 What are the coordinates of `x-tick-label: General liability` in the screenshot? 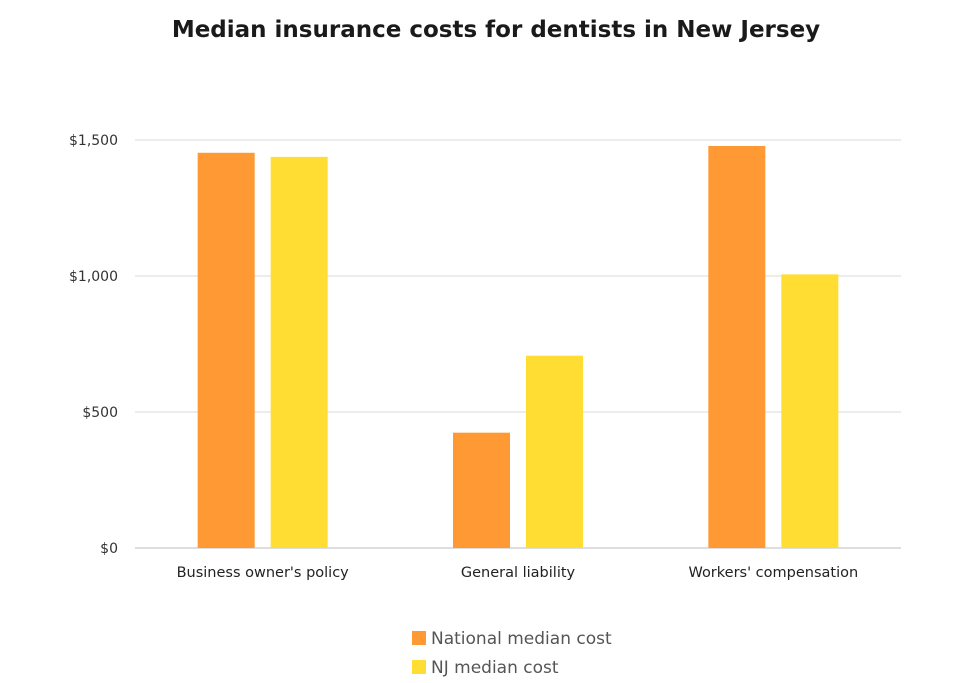 It's located at (518, 573).